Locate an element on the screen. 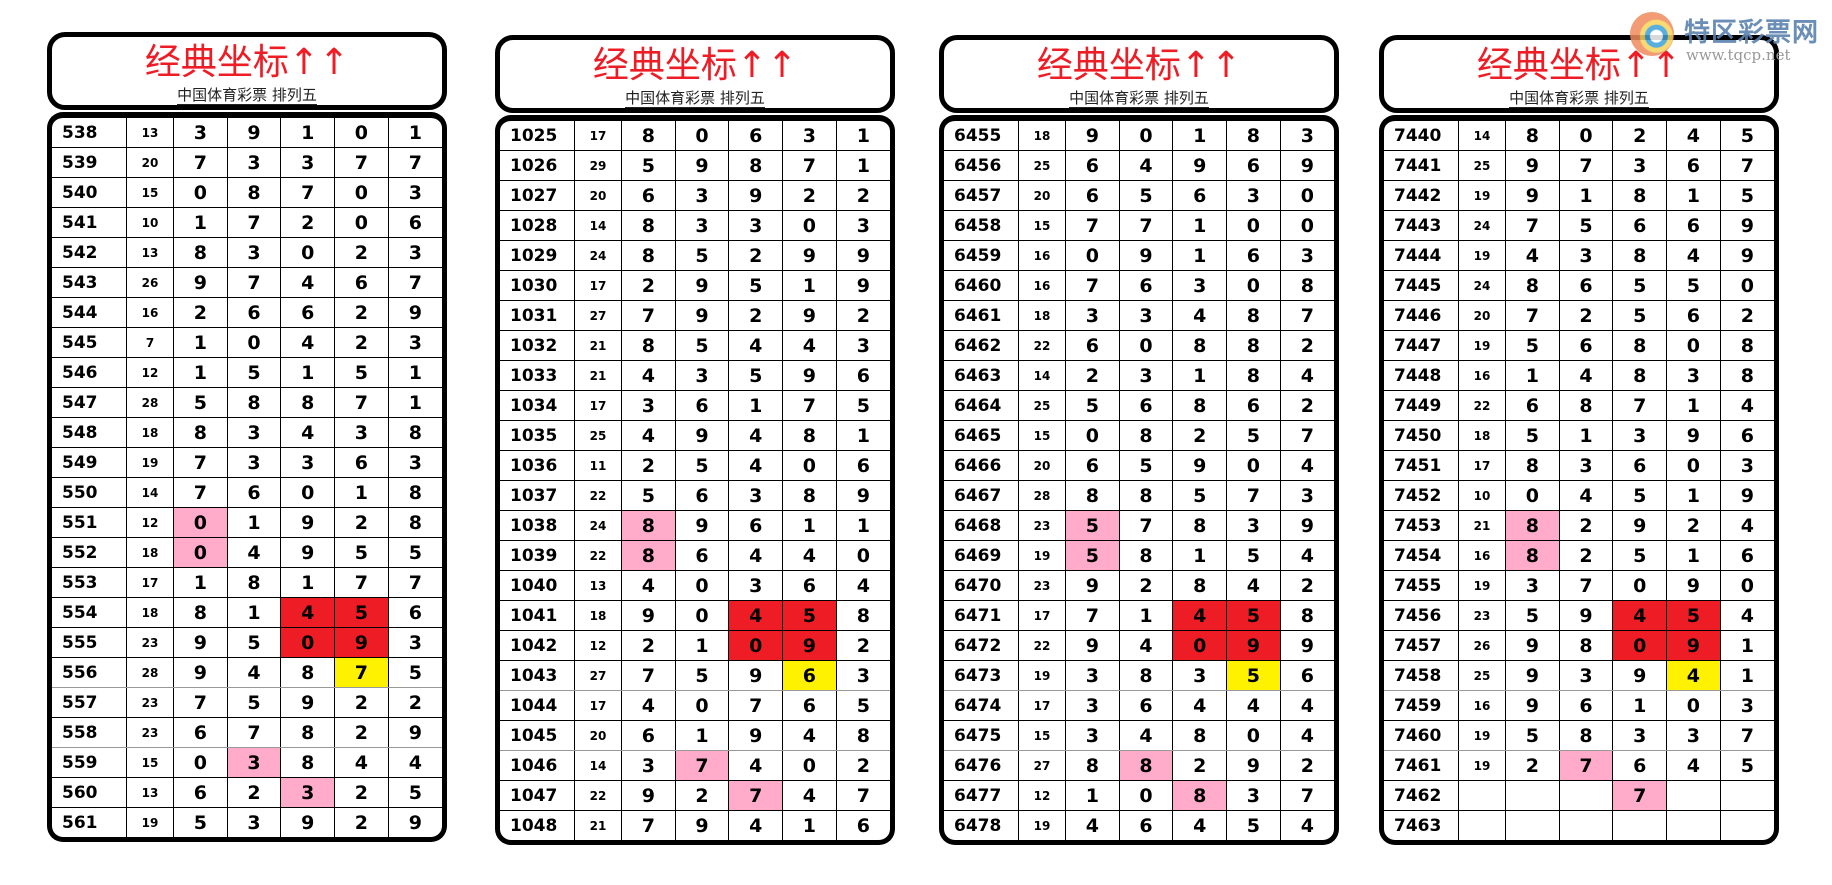 This screenshot has height=885, width=1832. sum-value: 11 is located at coordinates (598, 465).